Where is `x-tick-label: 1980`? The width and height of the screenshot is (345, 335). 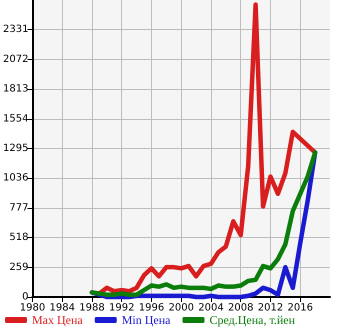 x-tick-label: 1980 is located at coordinates (33, 308).